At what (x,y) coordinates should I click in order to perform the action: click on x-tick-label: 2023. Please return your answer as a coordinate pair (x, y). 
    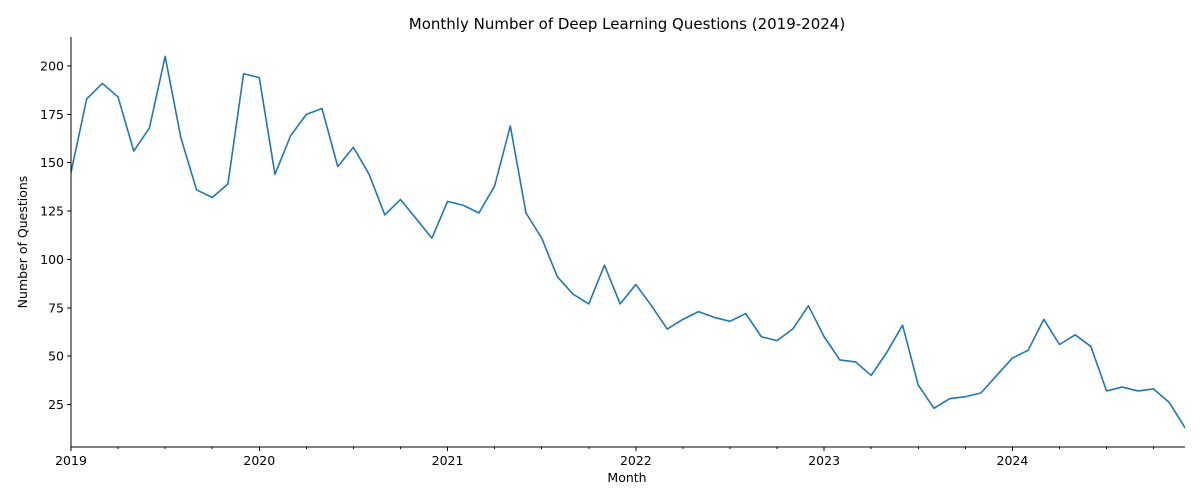
    Looking at the image, I should click on (824, 460).